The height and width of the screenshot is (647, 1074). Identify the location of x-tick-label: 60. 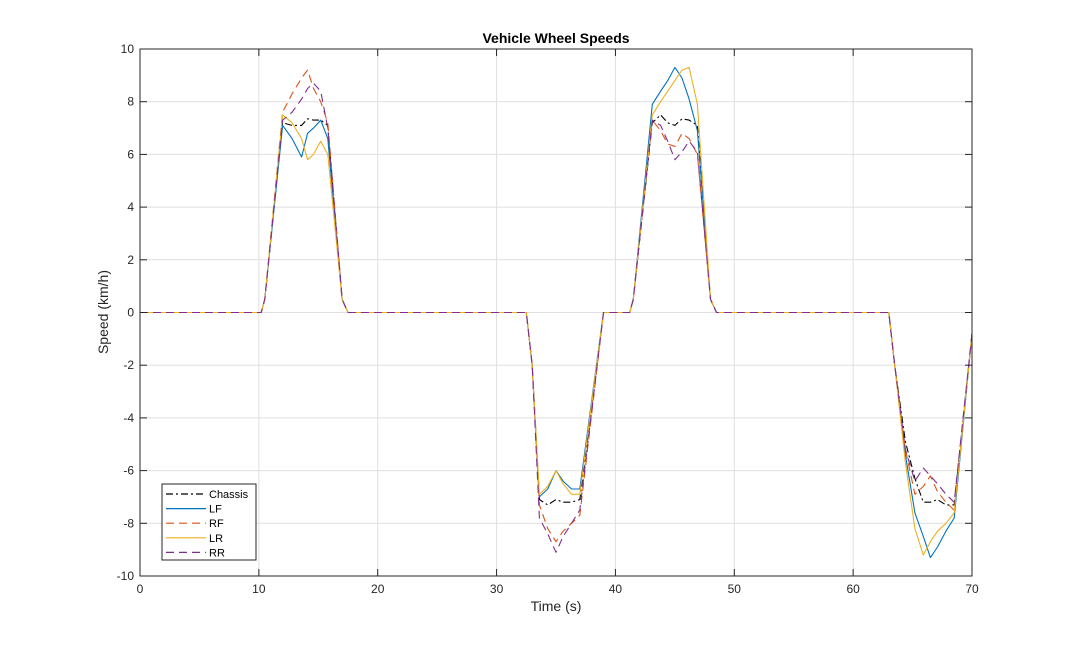
(853, 589).